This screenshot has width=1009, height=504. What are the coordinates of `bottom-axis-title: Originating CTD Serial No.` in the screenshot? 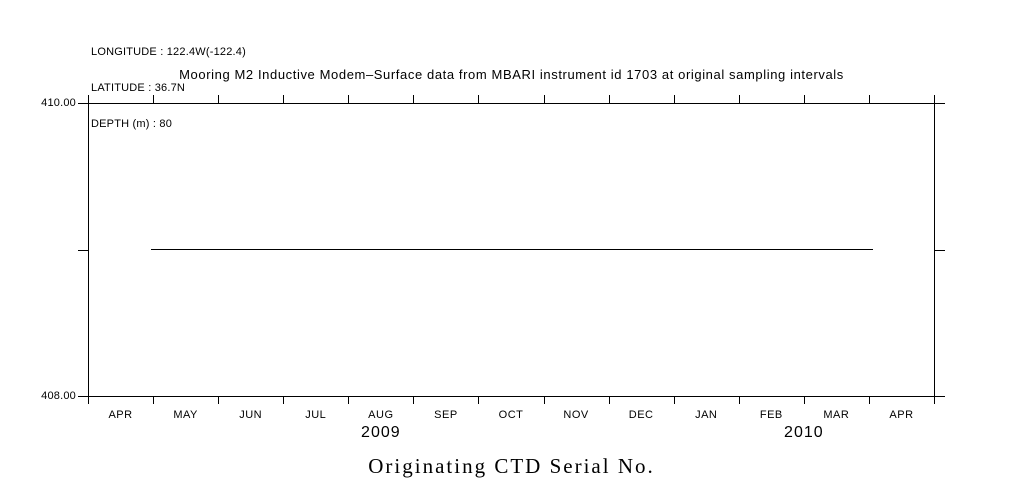 It's located at (511, 466).